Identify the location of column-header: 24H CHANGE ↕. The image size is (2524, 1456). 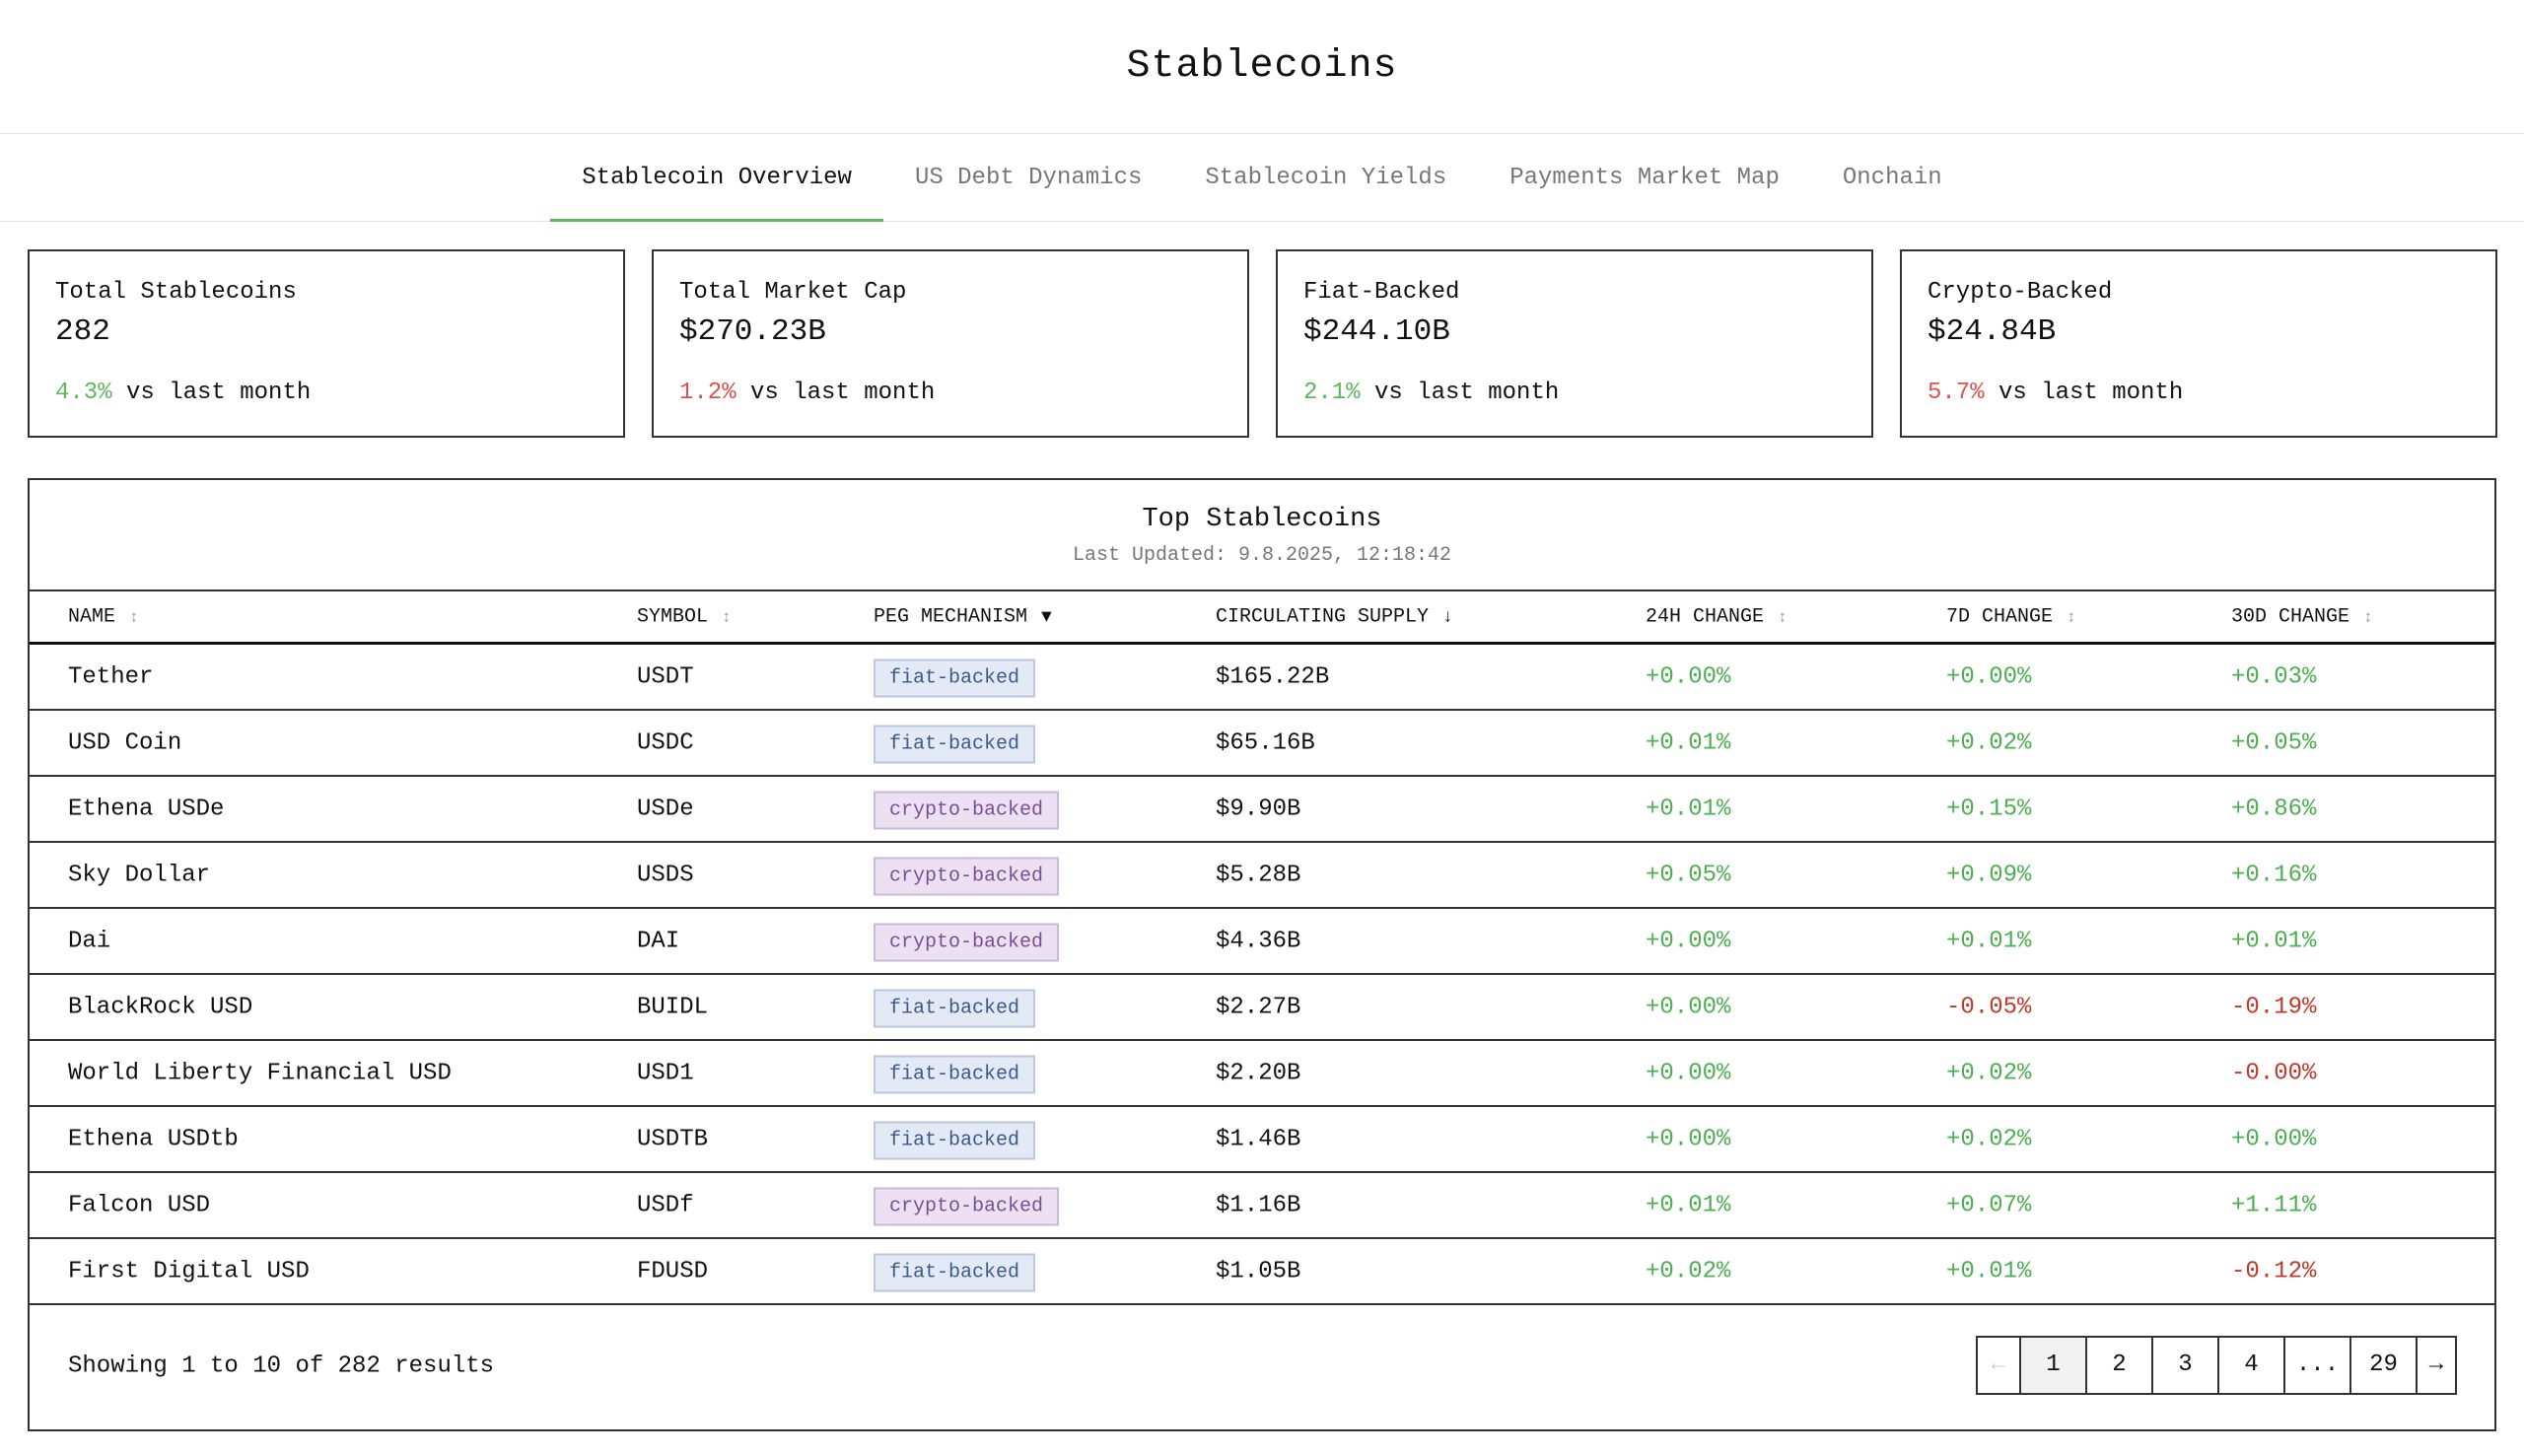
(1717, 616).